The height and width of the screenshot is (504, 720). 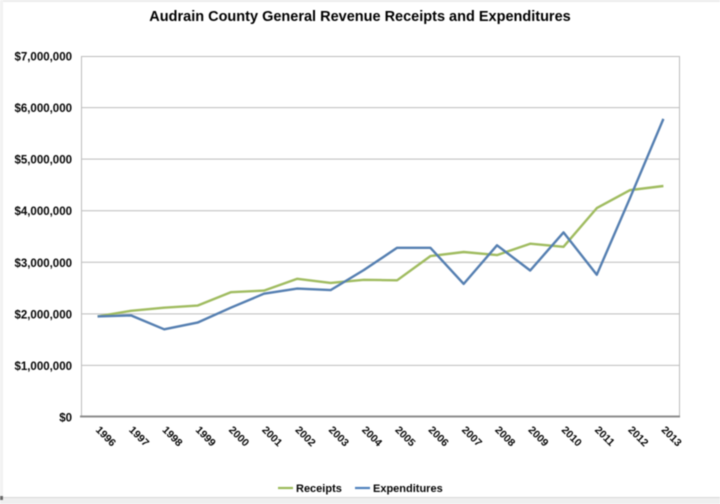 What do you see at coordinates (408, 489) in the screenshot?
I see `svg-text: Expenditures` at bounding box center [408, 489].